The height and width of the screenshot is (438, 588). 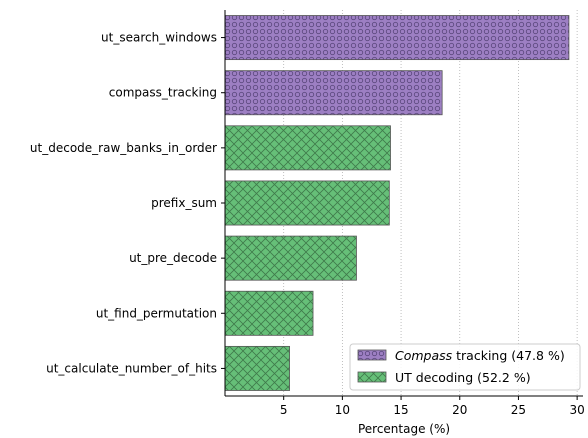 I want to click on legend-label-compass: Compass tracking (47.8 %), so click(x=480, y=355).